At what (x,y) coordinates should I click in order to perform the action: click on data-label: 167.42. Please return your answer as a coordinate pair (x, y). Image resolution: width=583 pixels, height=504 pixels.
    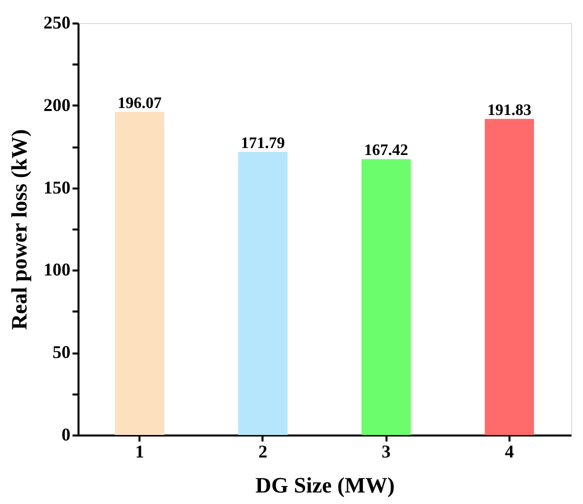
    Looking at the image, I should click on (386, 151).